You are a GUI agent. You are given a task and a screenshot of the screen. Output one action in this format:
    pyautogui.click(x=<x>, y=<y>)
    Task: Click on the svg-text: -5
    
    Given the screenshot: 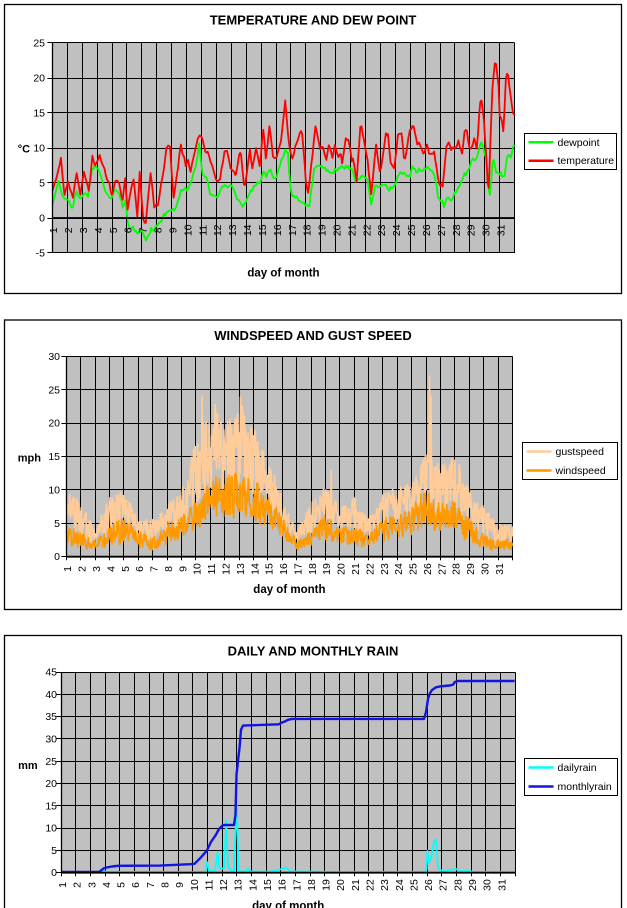 What is the action you would take?
    pyautogui.click(x=40, y=254)
    